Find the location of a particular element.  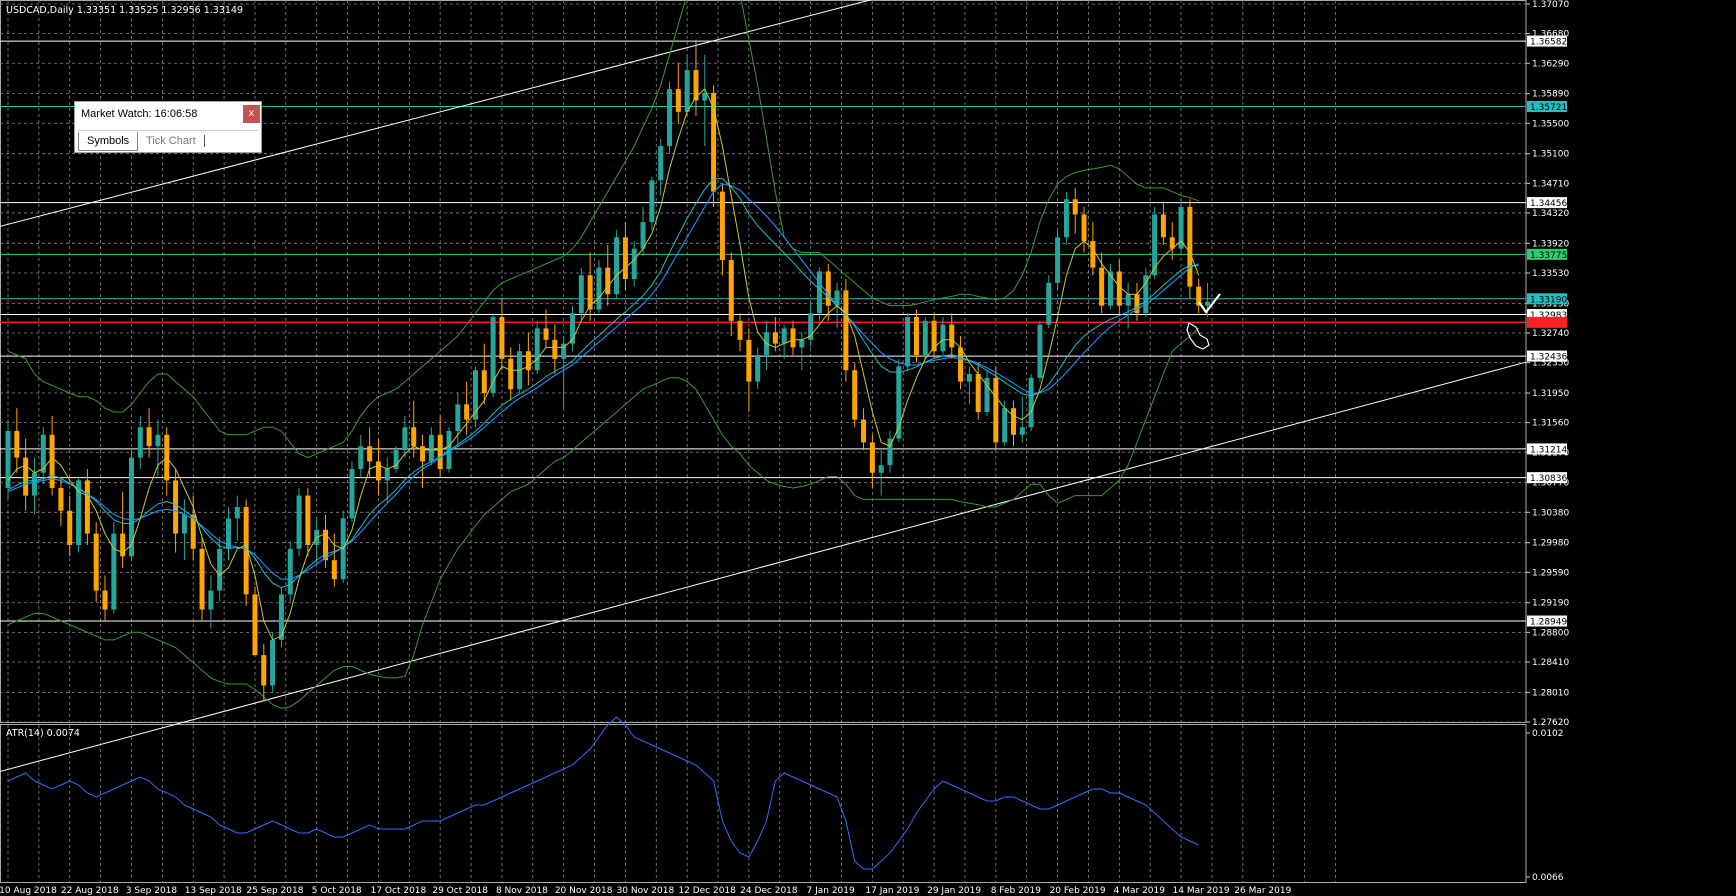

checkmark-icon is located at coordinates (1209, 303).